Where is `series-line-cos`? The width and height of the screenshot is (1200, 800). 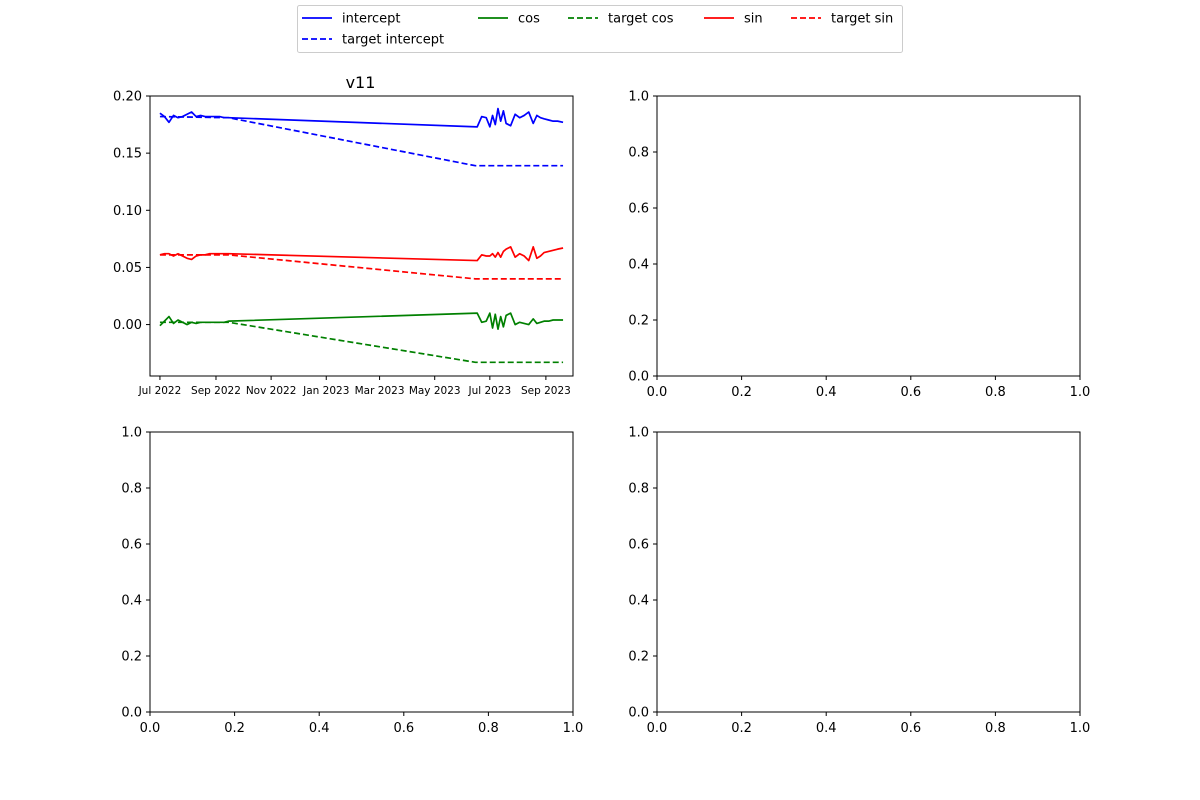 series-line-cos is located at coordinates (361, 321).